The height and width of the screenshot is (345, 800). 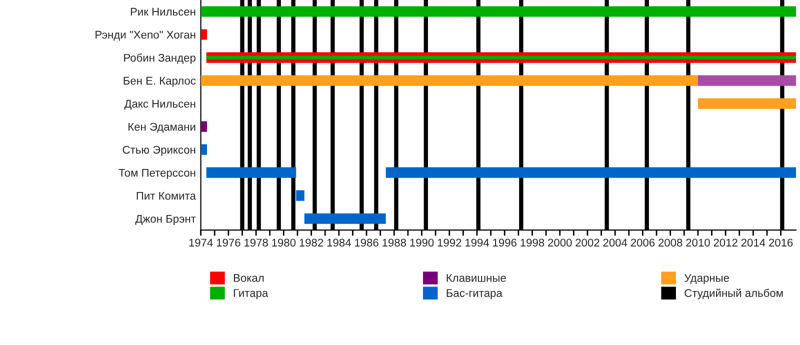 I want to click on x-tick-label: 1998, so click(x=532, y=242).